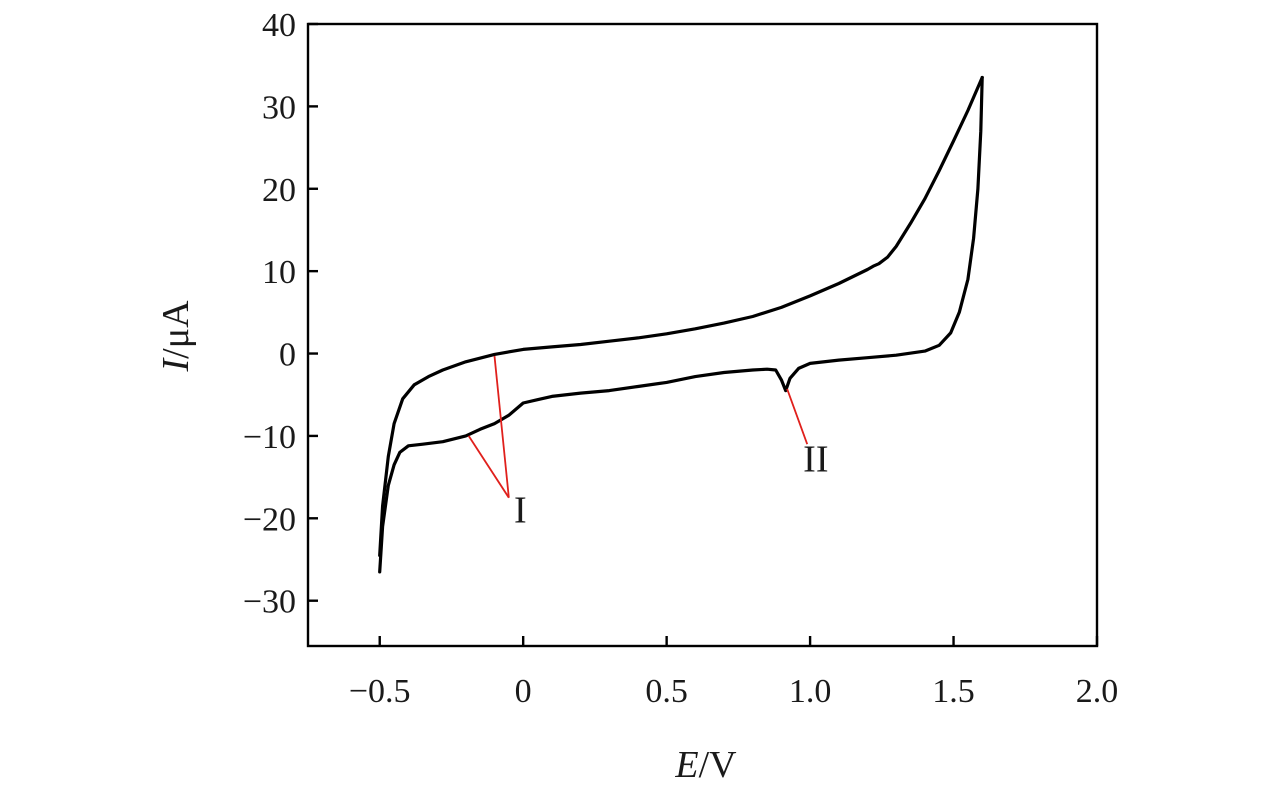 Image resolution: width=1276 pixels, height=787 pixels. Describe the element at coordinates (810, 691) in the screenshot. I see `x-tick-label: 1.0` at that location.